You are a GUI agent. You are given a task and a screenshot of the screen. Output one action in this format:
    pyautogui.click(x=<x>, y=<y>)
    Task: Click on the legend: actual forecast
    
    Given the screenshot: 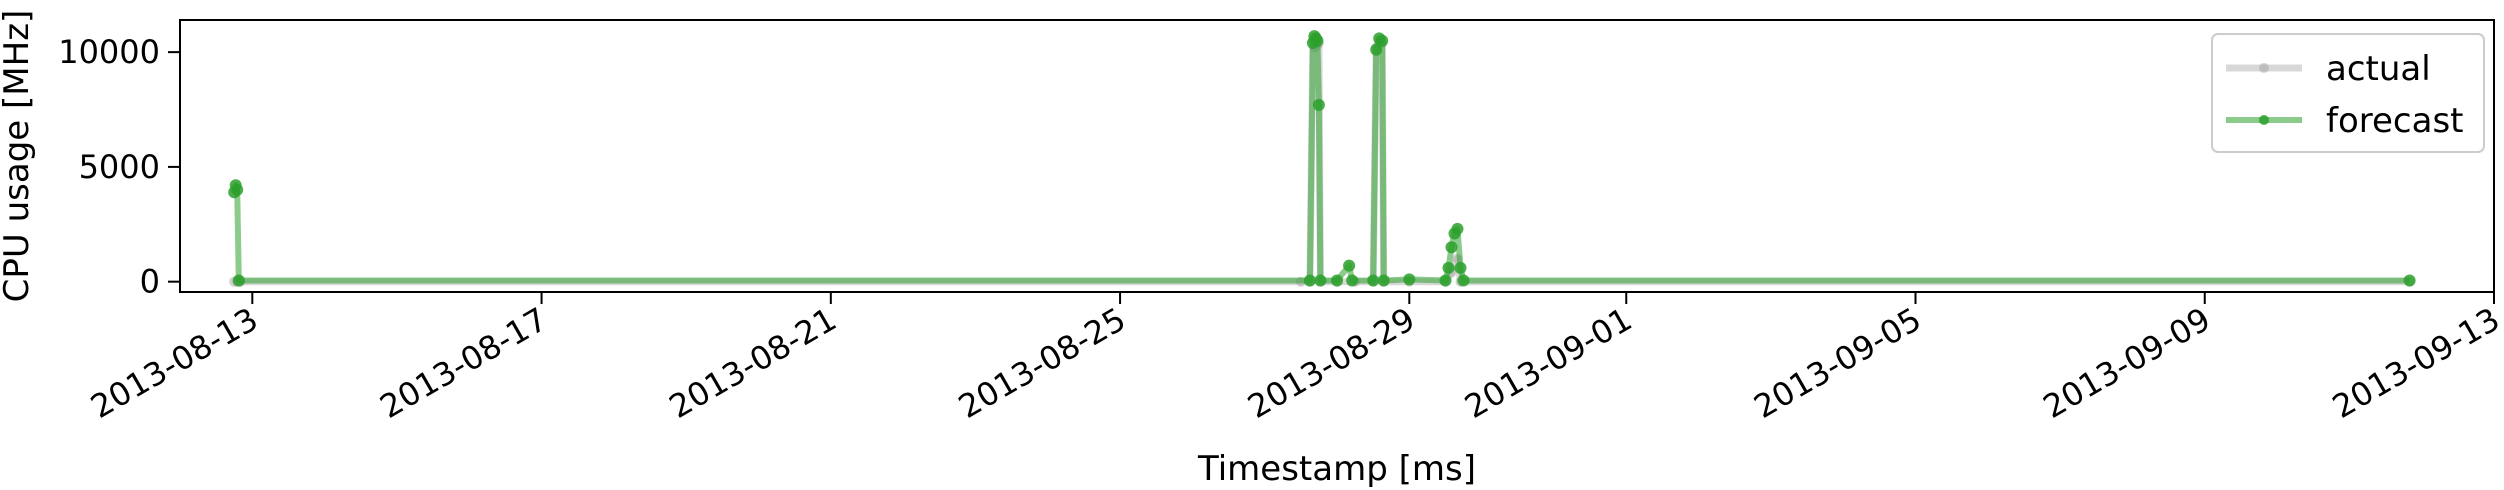 What is the action you would take?
    pyautogui.click(x=2348, y=93)
    